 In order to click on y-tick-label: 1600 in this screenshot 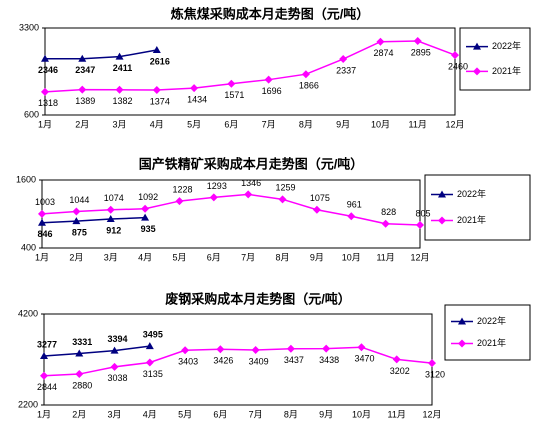, I will do `click(26, 179)`.